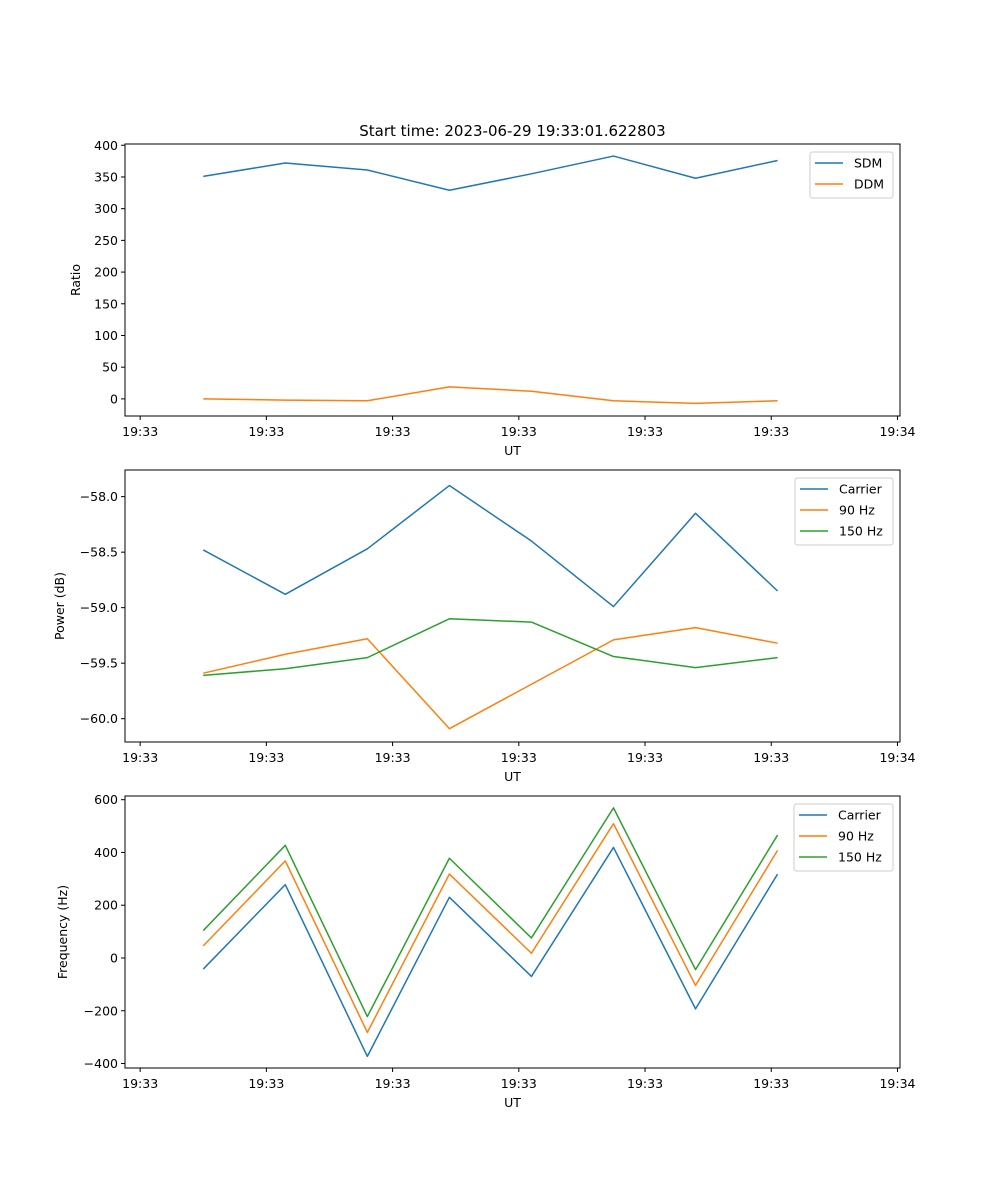  What do you see at coordinates (99, 607) in the screenshot?
I see `y-tick-label: −59.0` at bounding box center [99, 607].